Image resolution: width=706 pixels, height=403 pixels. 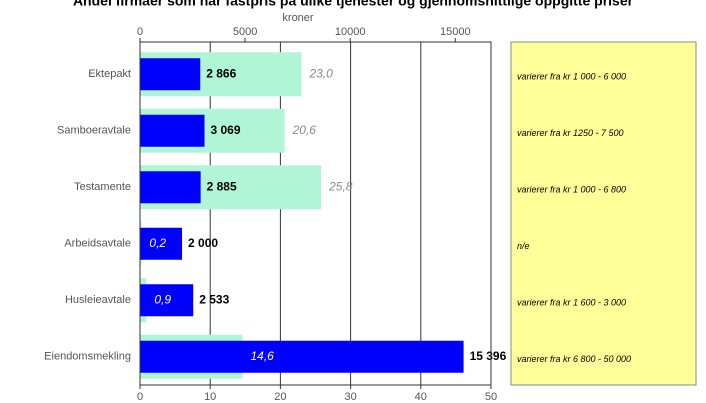 What do you see at coordinates (320, 73) in the screenshot?
I see `percent-label: 23,0` at bounding box center [320, 73].